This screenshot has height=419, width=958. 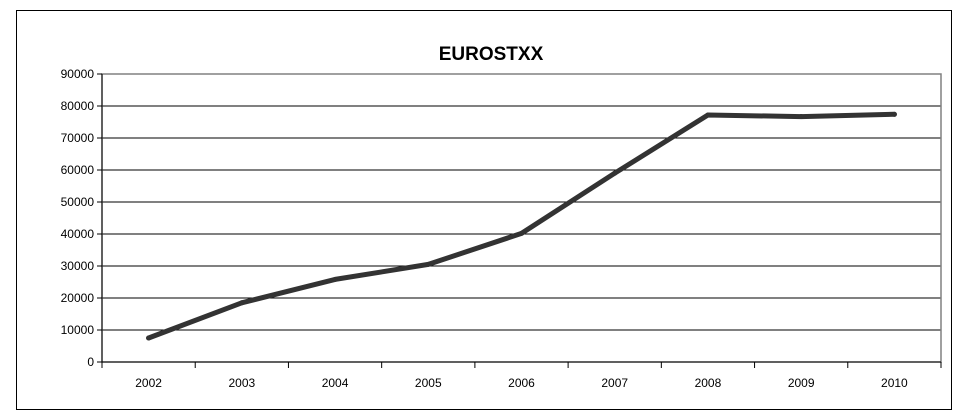 What do you see at coordinates (78, 234) in the screenshot?
I see `y-tick-label-40000: 40000` at bounding box center [78, 234].